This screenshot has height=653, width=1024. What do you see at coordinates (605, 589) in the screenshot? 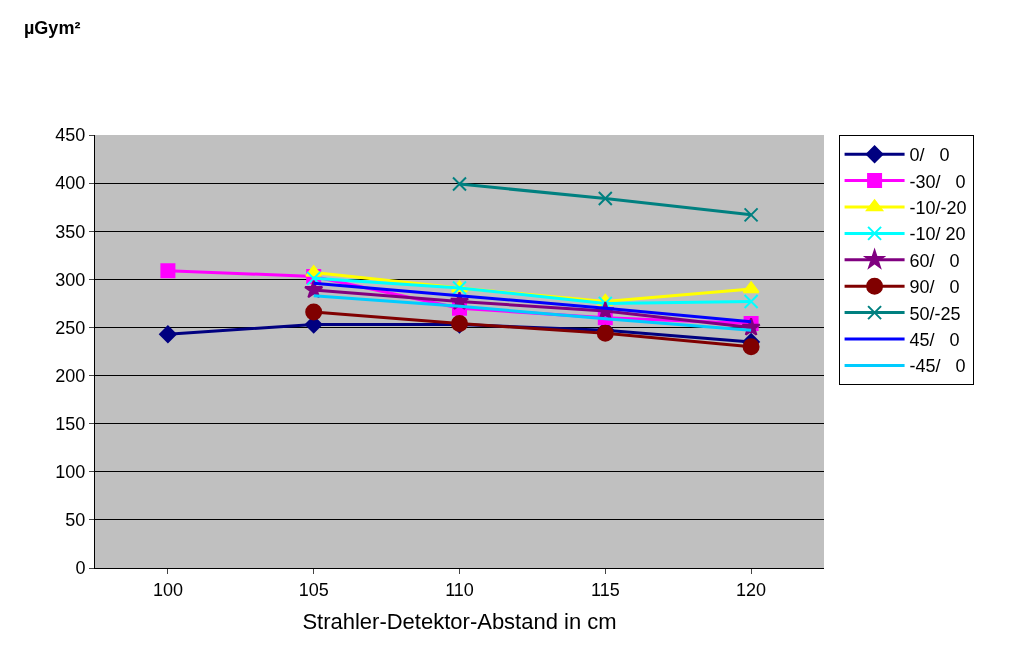
I see `x-tick-label: 115` at bounding box center [605, 589].